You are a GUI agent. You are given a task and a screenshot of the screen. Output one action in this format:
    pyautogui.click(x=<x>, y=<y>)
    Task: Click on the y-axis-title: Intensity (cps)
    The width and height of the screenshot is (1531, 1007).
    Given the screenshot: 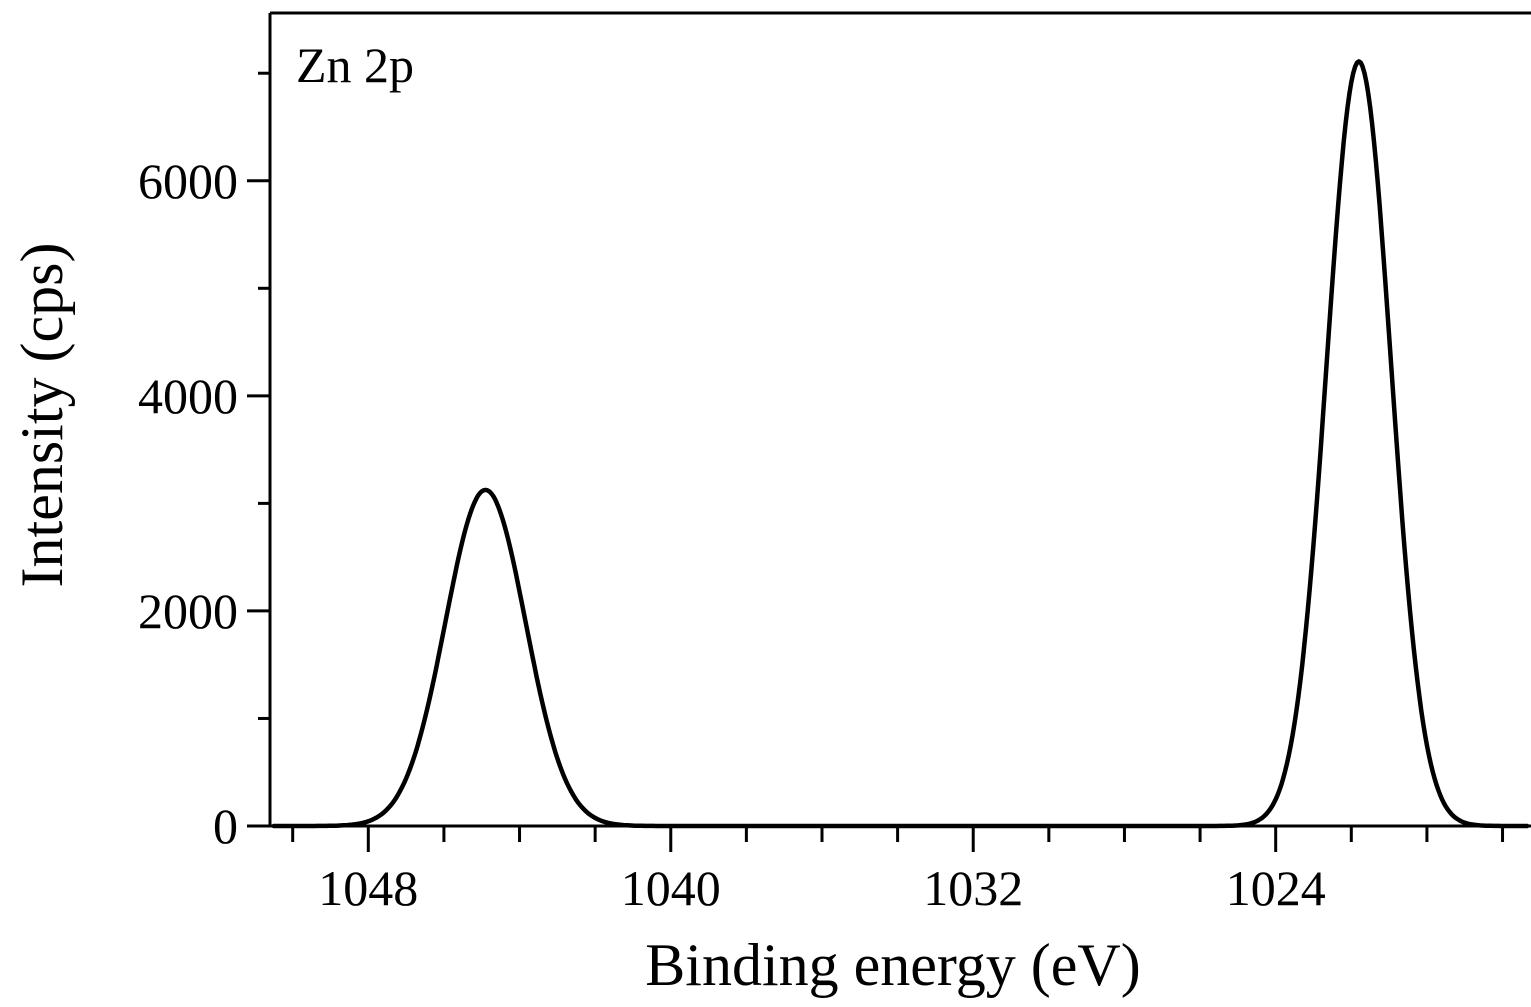 What is the action you would take?
    pyautogui.click(x=42, y=415)
    